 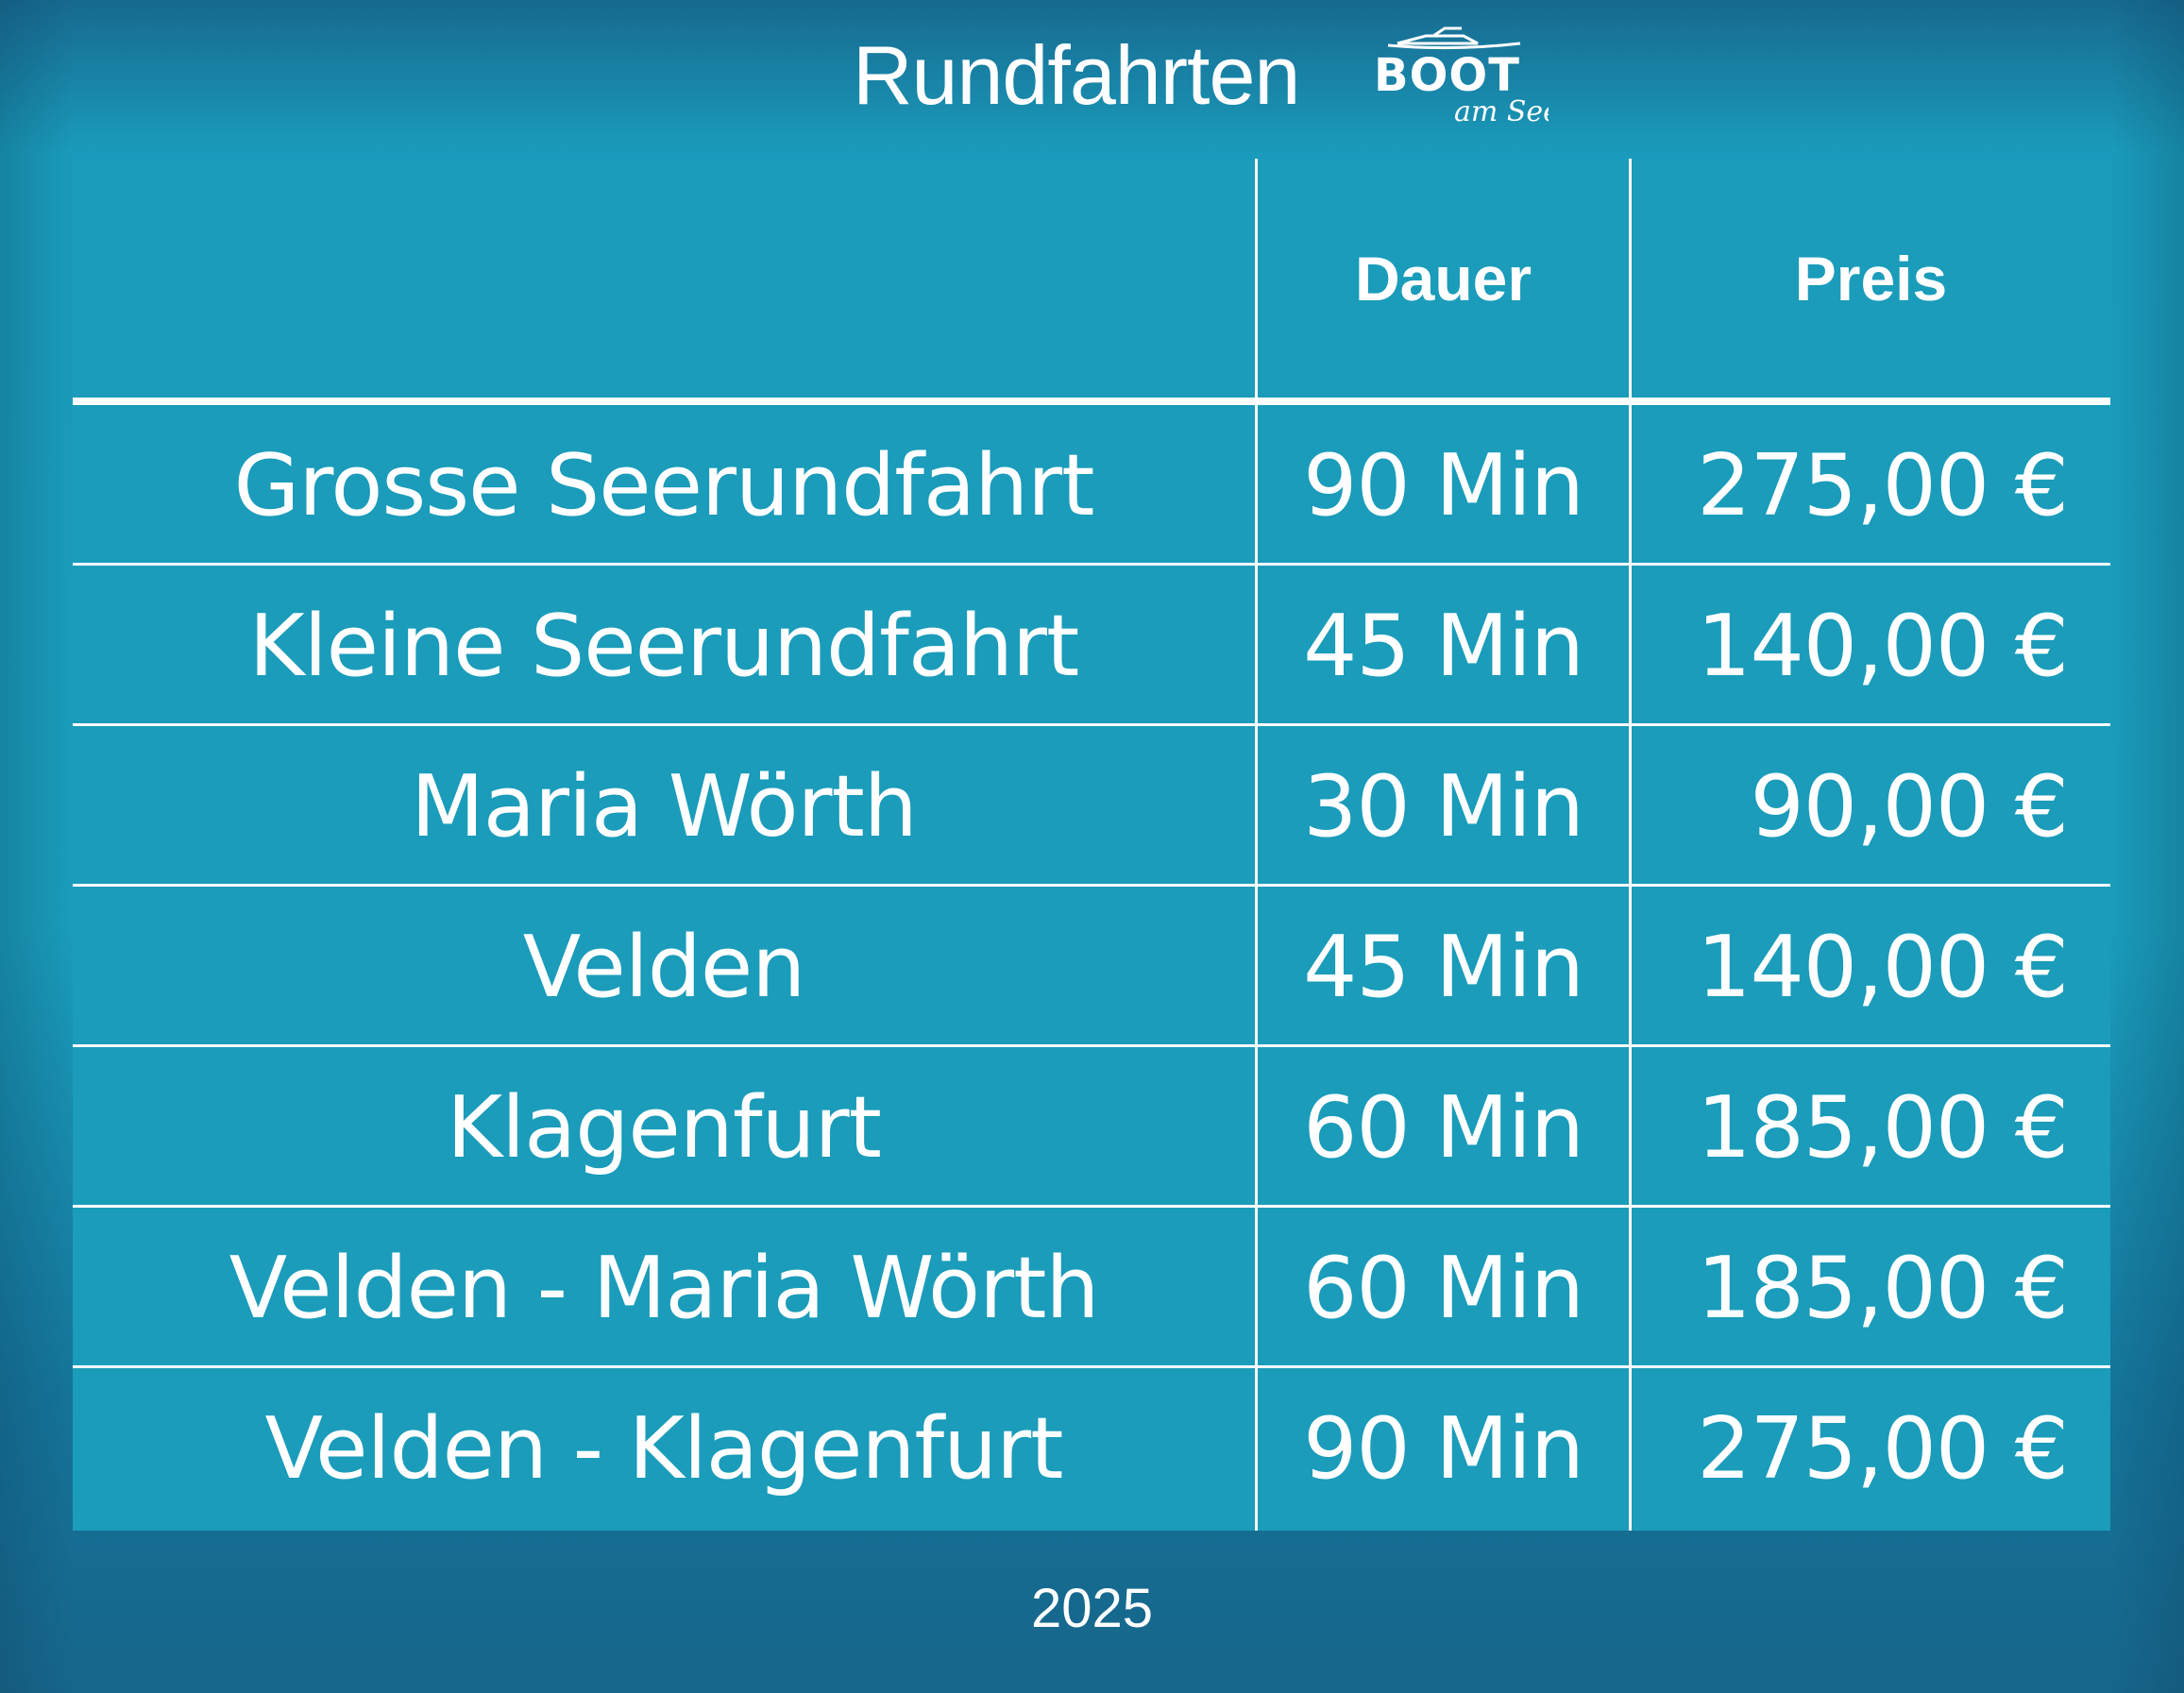 What do you see at coordinates (1909, 806) in the screenshot?
I see `price: 90,00 €` at bounding box center [1909, 806].